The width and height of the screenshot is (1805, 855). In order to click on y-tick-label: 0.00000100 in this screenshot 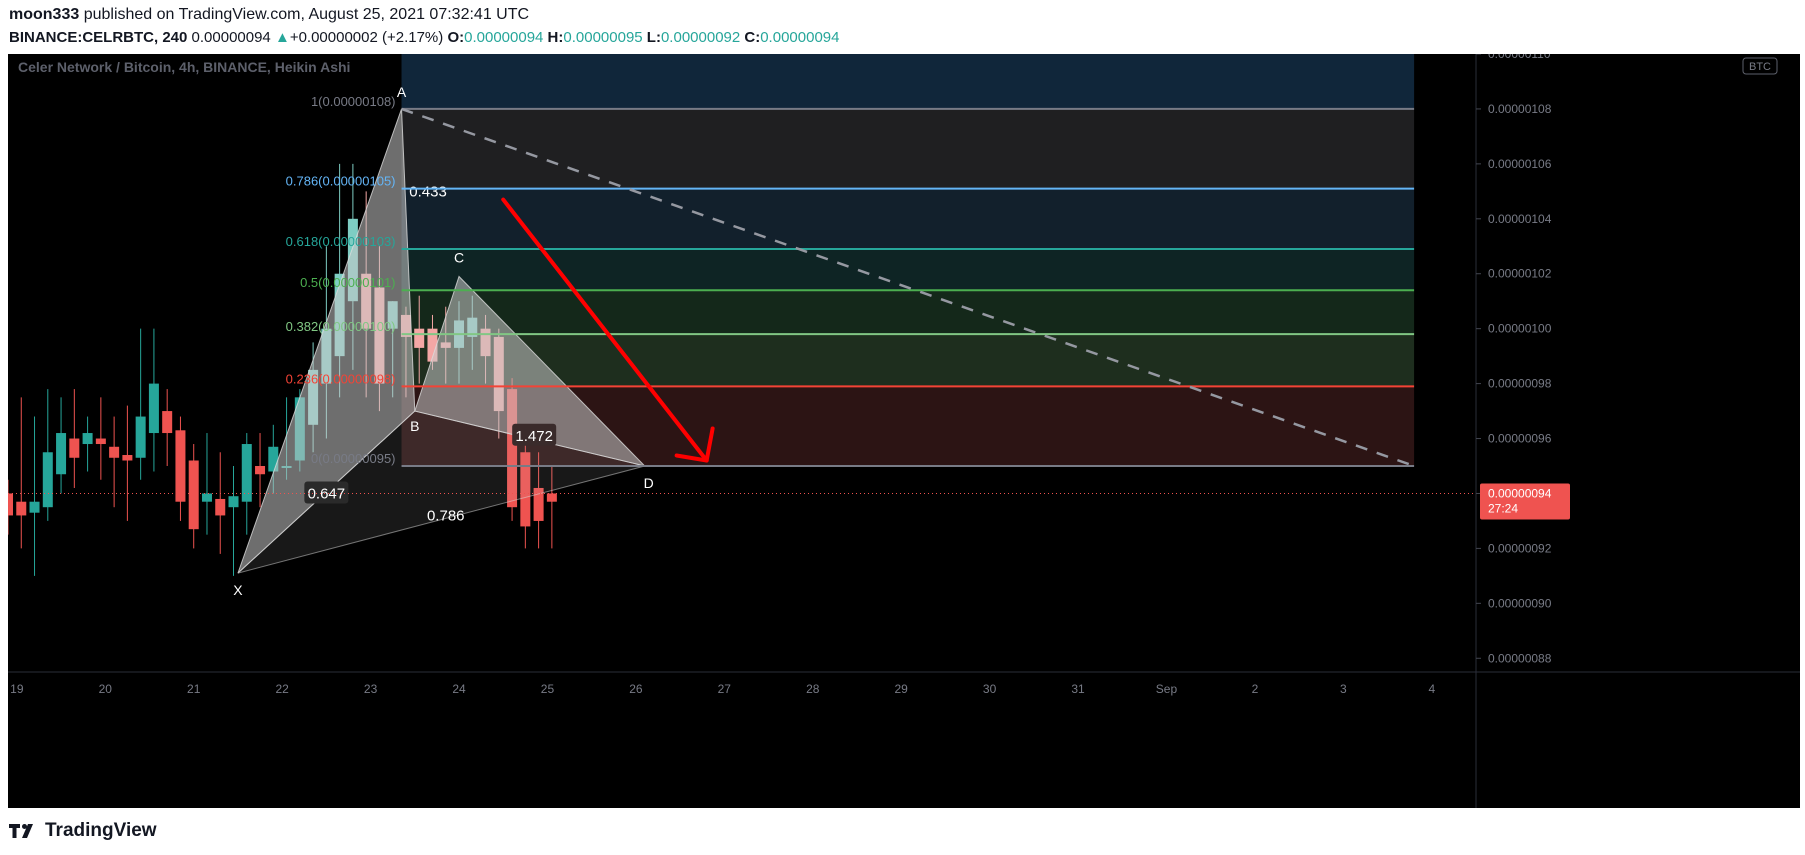, I will do `click(1520, 329)`.